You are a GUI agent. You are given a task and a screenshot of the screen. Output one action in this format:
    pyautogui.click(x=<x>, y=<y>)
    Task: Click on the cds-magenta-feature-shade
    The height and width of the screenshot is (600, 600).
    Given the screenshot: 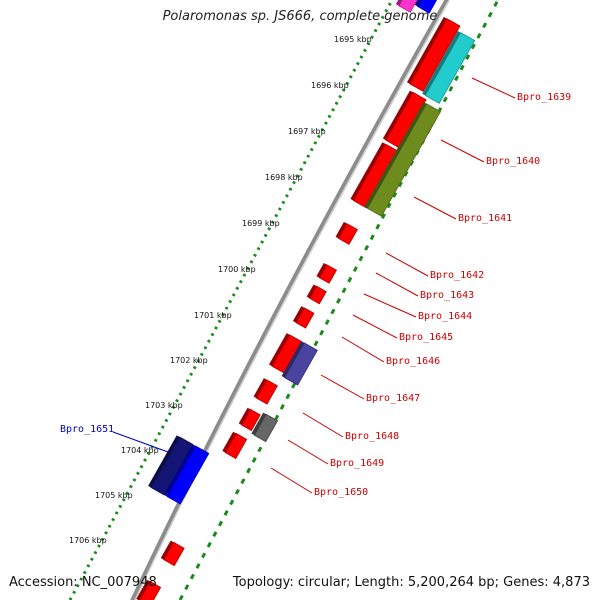 What is the action you would take?
    pyautogui.click(x=399, y=3)
    